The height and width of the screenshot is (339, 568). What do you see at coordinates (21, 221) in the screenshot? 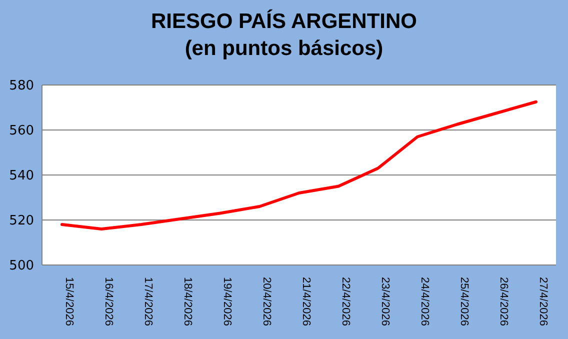
I see `y-tick-label: 520` at bounding box center [21, 221].